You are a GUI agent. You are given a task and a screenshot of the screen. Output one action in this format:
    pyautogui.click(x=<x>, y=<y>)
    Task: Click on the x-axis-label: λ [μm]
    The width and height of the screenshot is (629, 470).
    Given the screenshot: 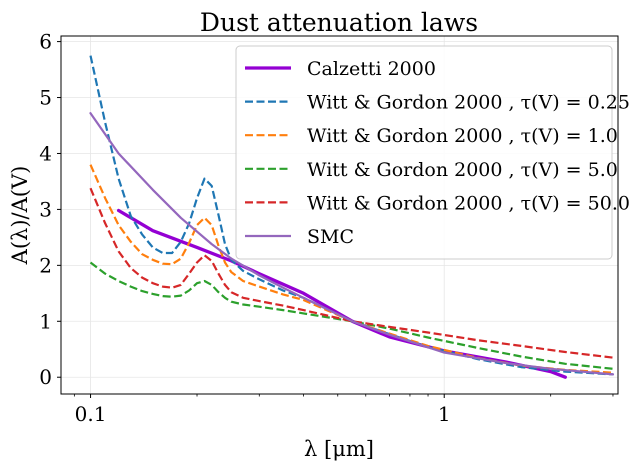 What is the action you would take?
    pyautogui.click(x=339, y=449)
    